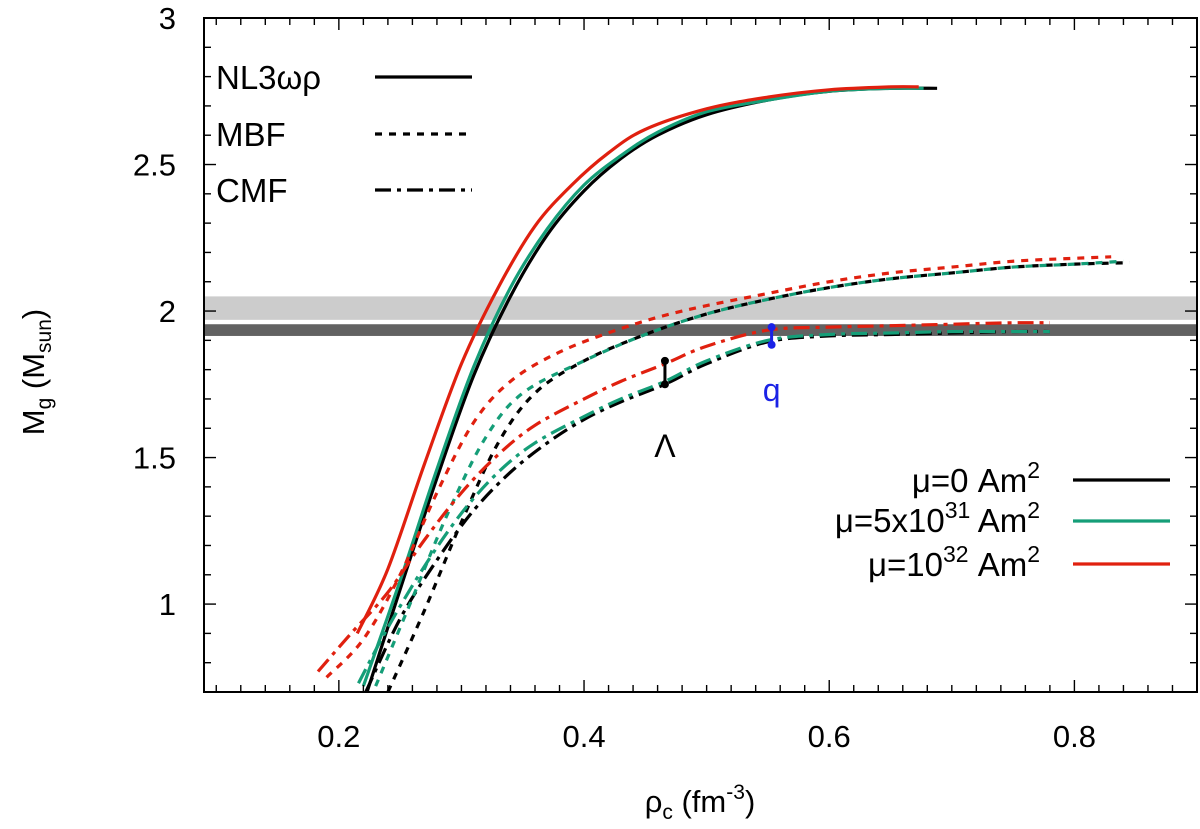  I want to click on y-axis-label: Mg (Msun), so click(36, 372).